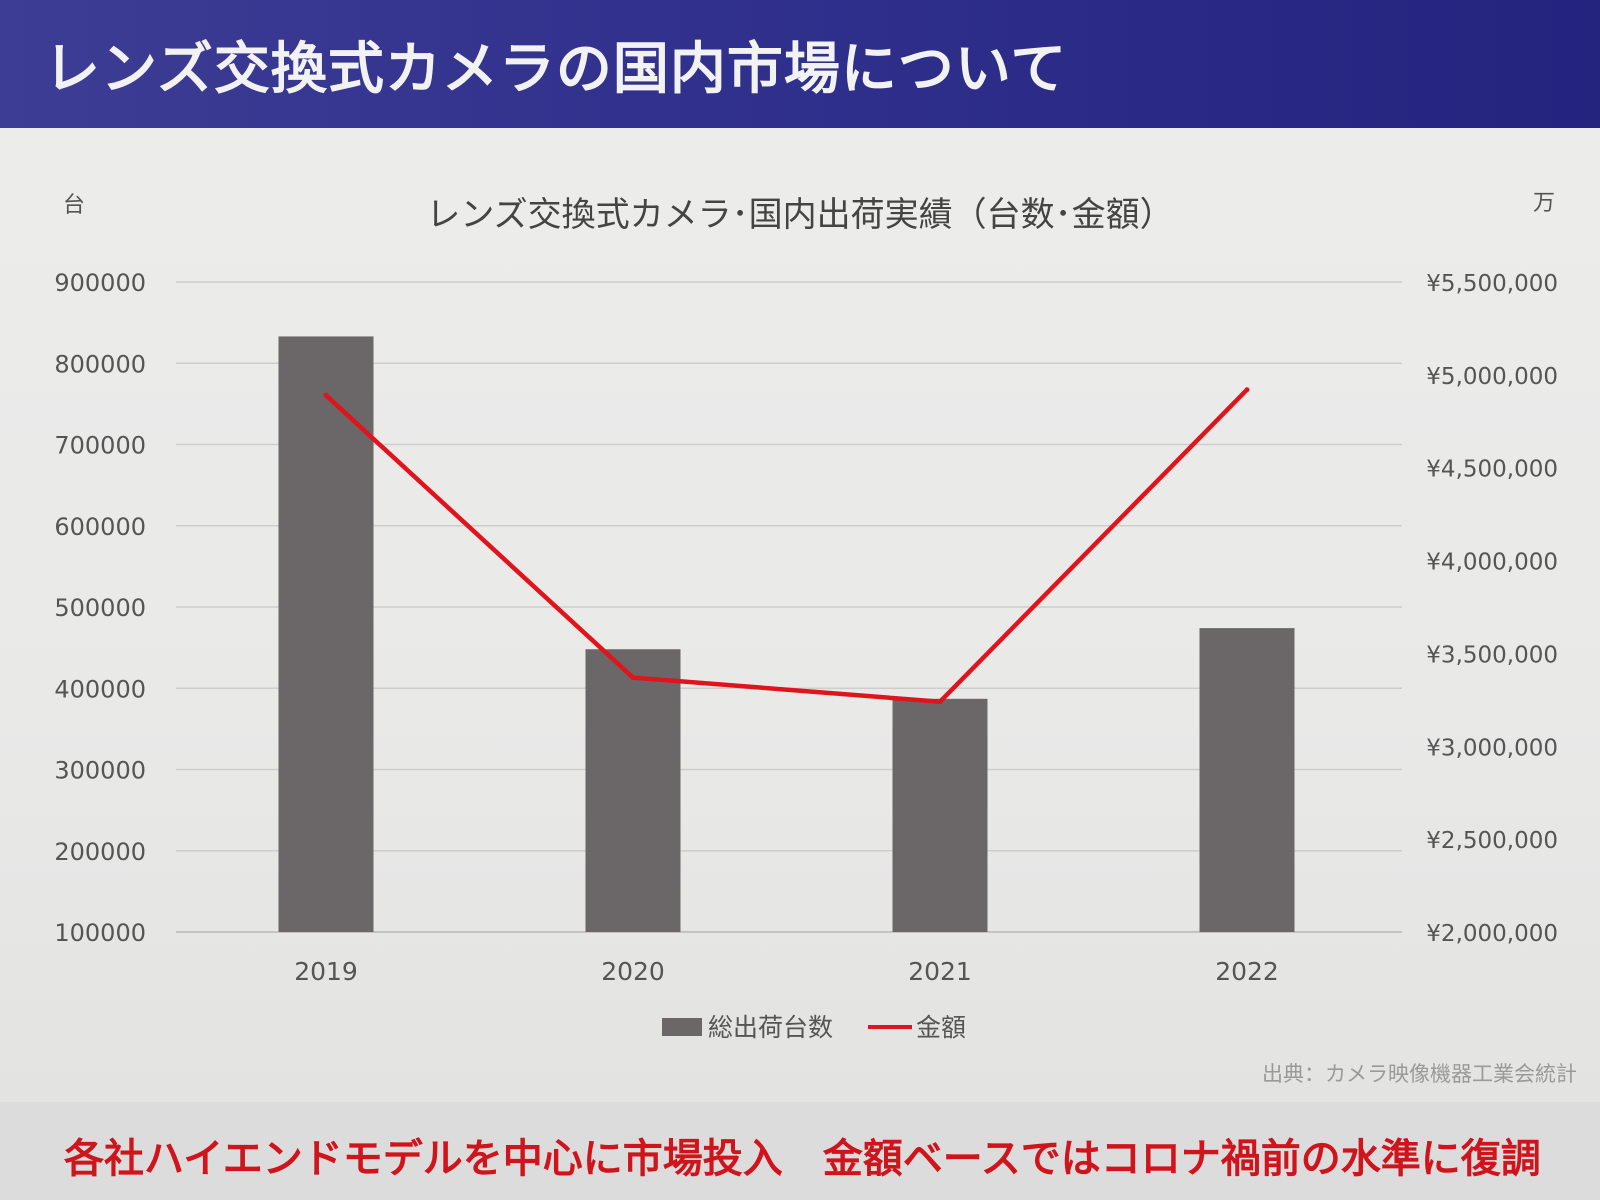 This screenshot has height=1200, width=1600. What do you see at coordinates (1492, 284) in the screenshot?
I see `right-tick-label: ¥5,500,000` at bounding box center [1492, 284].